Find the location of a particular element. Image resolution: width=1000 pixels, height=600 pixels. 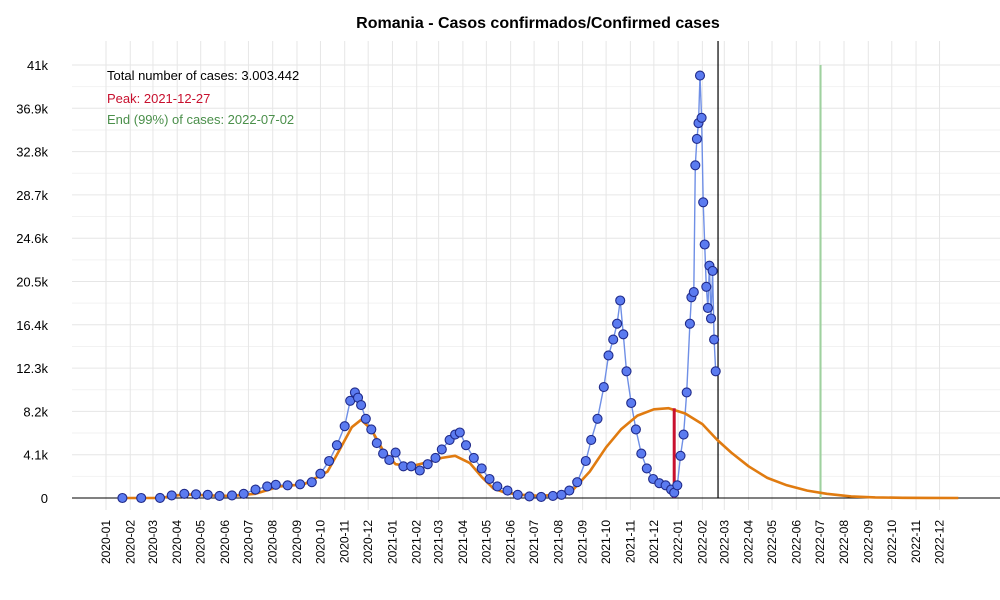

x-tick-label: 2021-09 is located at coordinates (583, 542).